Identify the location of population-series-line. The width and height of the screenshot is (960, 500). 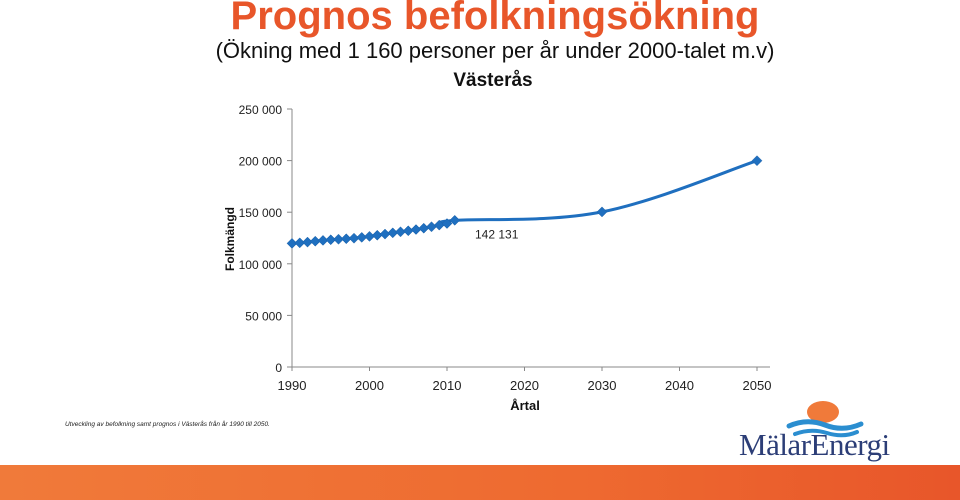
(524, 202).